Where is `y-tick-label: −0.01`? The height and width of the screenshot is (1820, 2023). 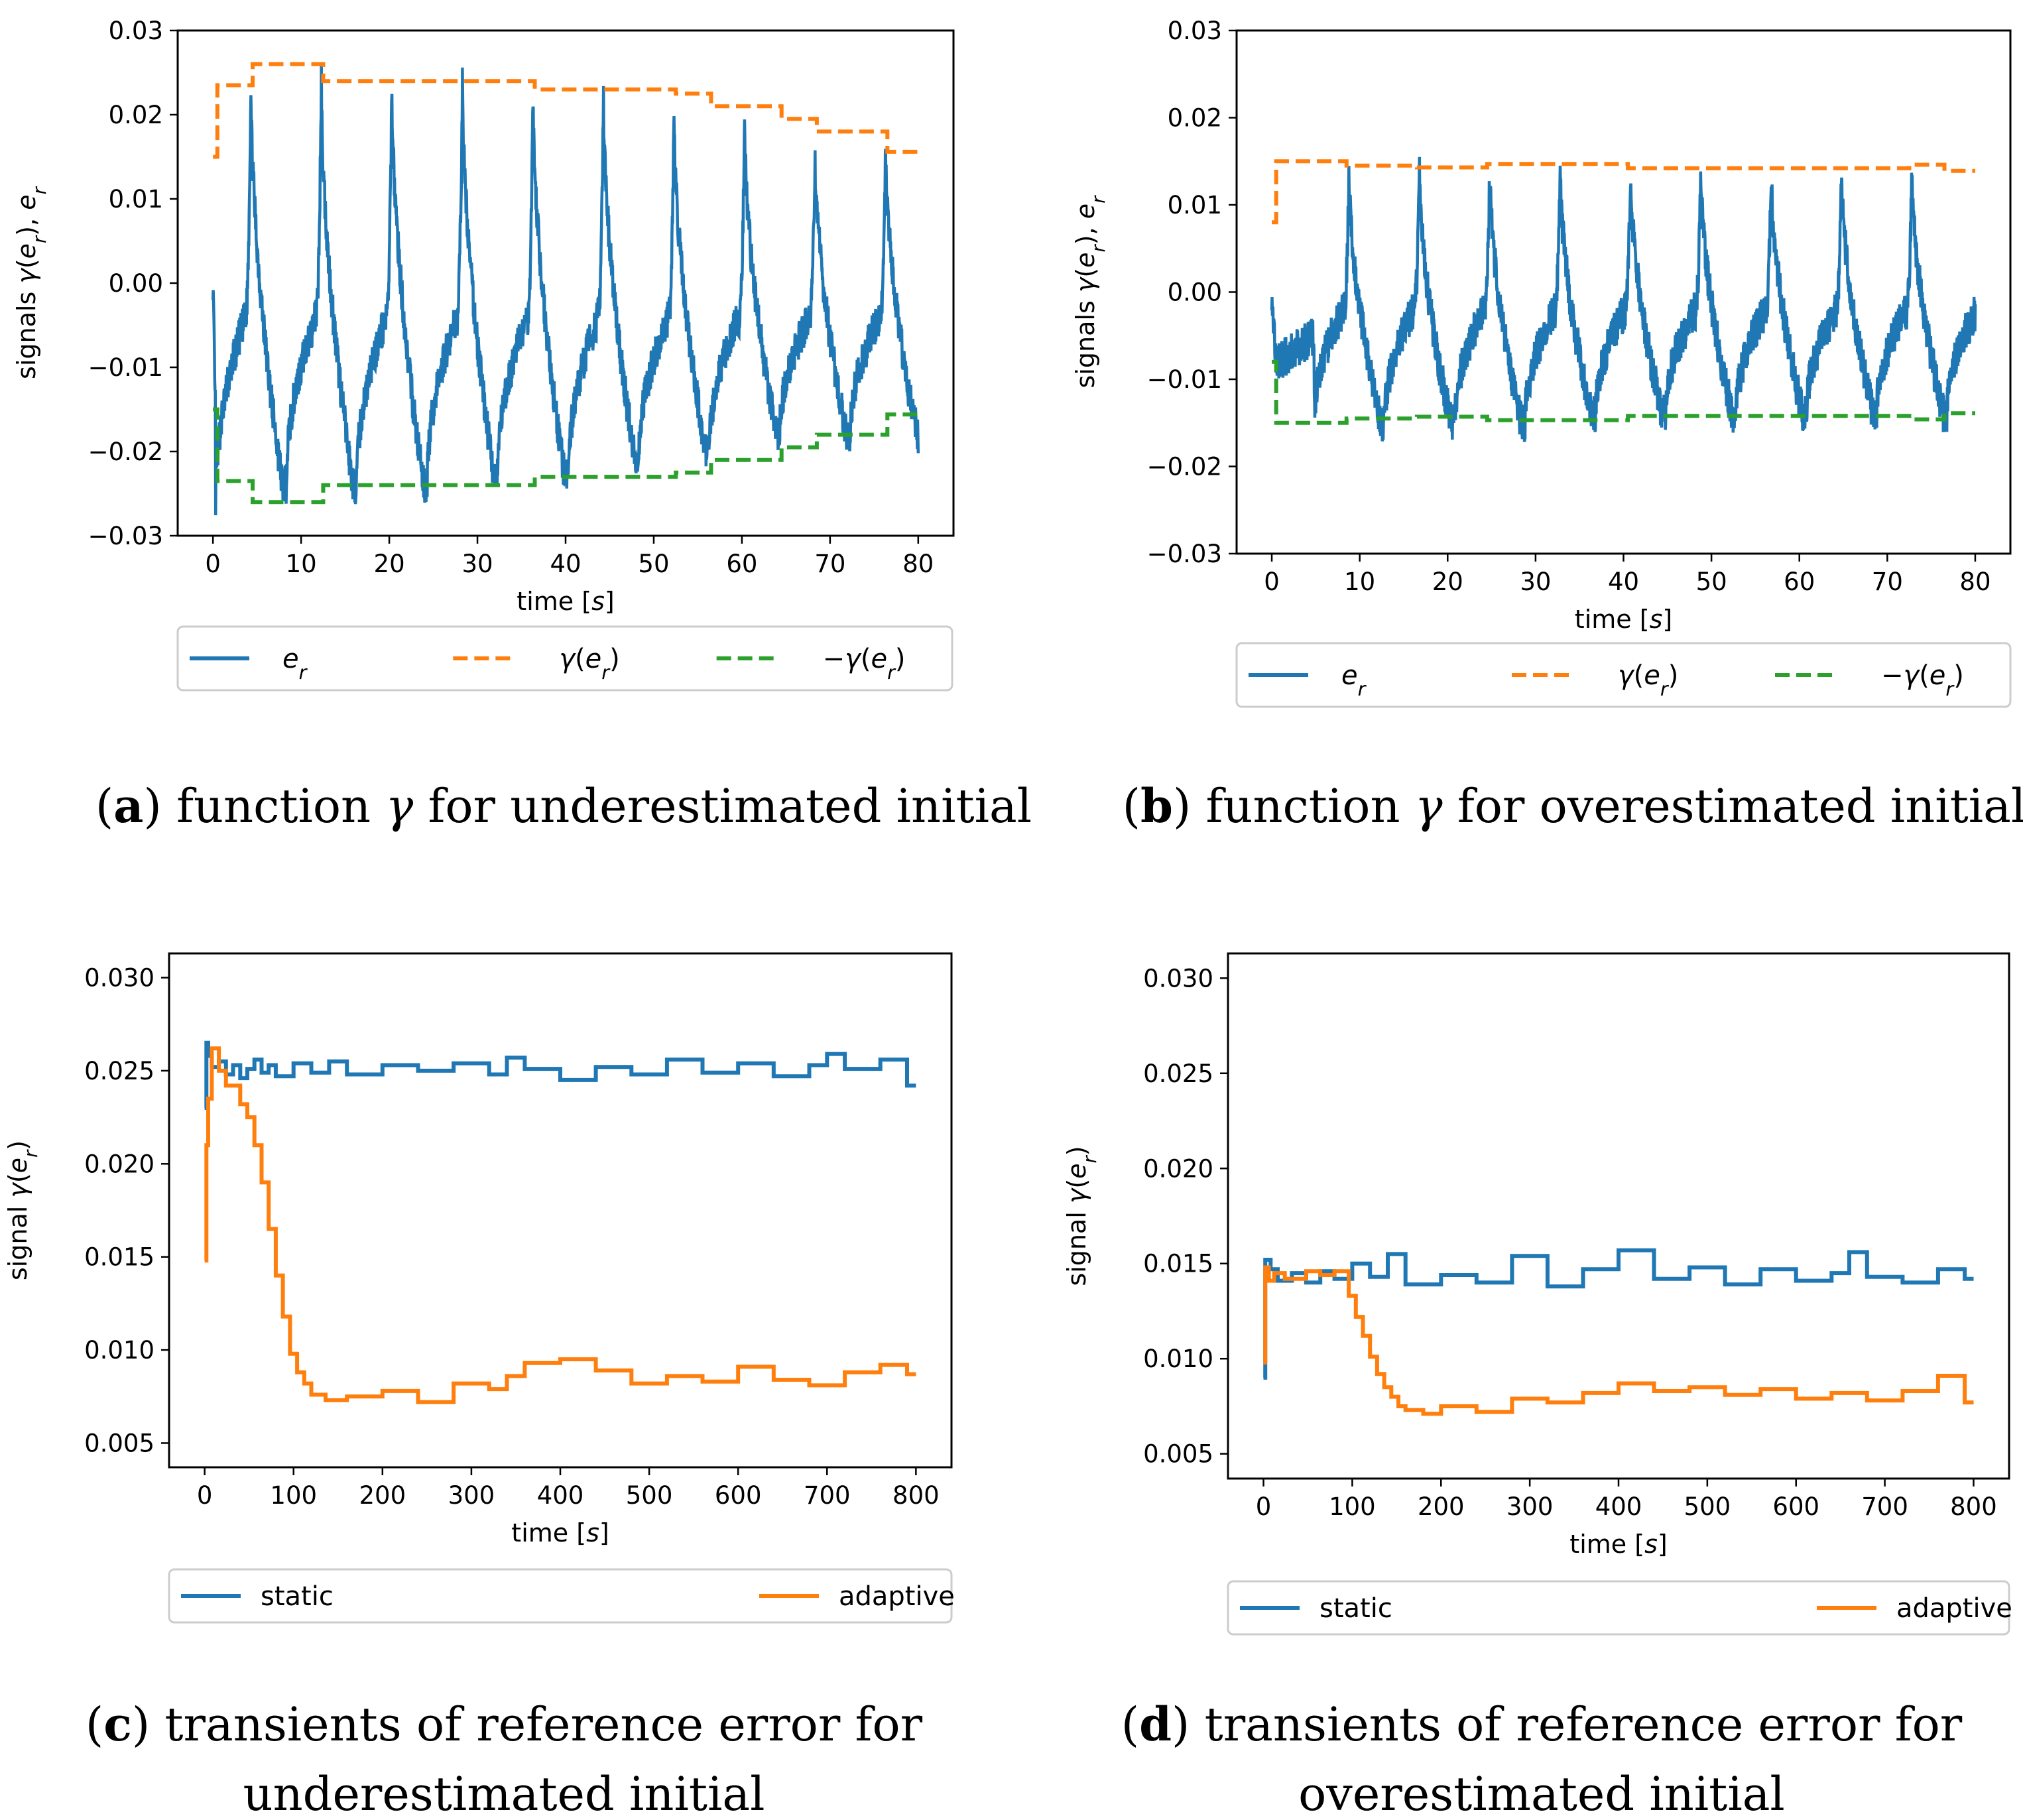 y-tick-label: −0.01 is located at coordinates (125, 367).